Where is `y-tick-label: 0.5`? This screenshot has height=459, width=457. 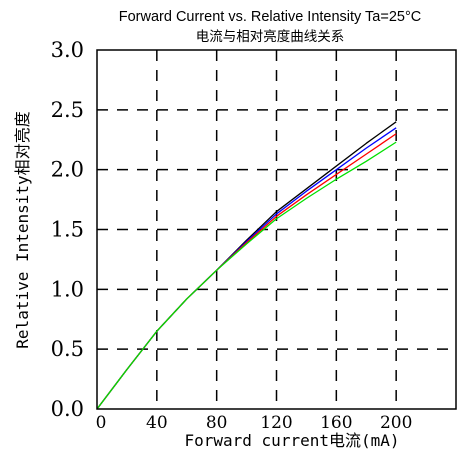
y-tick-label: 0.5 is located at coordinates (67, 349).